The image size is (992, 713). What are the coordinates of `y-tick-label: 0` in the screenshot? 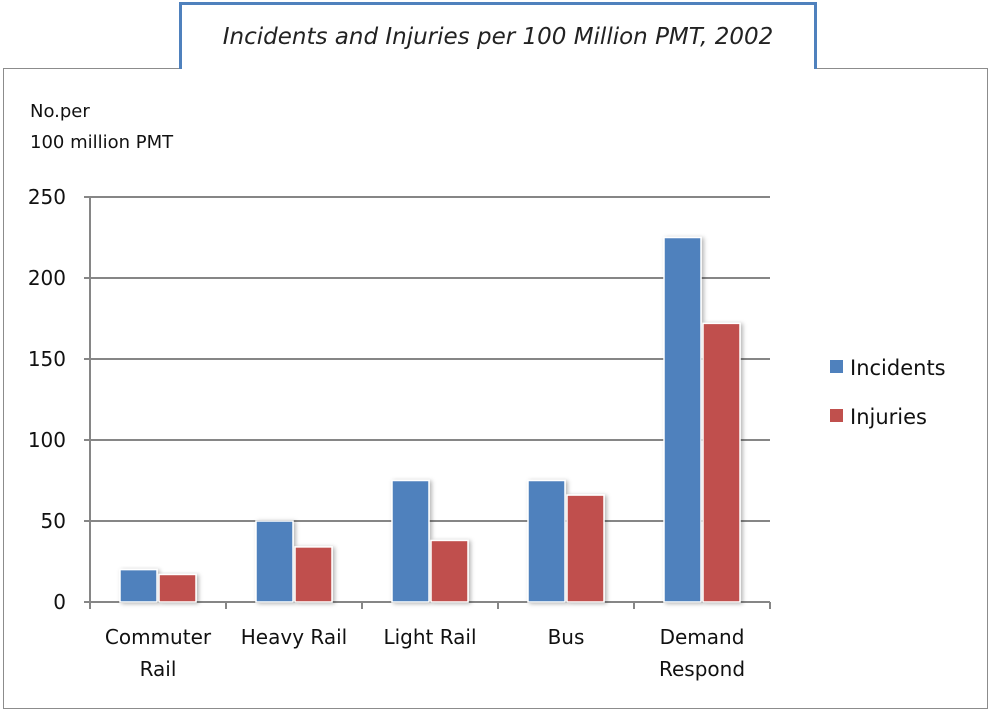 It's located at (59, 602).